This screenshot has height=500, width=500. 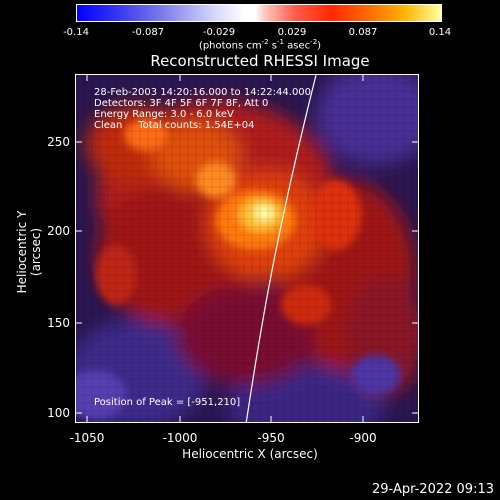 What do you see at coordinates (181, 103) in the screenshot?
I see `info-detectors: Detectors: 3F 4F 5F 6F 7F 8F, Att 0` at bounding box center [181, 103].